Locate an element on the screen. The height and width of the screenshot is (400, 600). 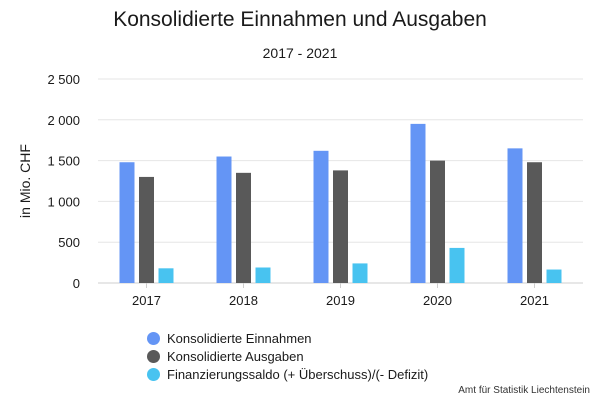
chart-subtitle: 2017 - 2021 is located at coordinates (300, 53).